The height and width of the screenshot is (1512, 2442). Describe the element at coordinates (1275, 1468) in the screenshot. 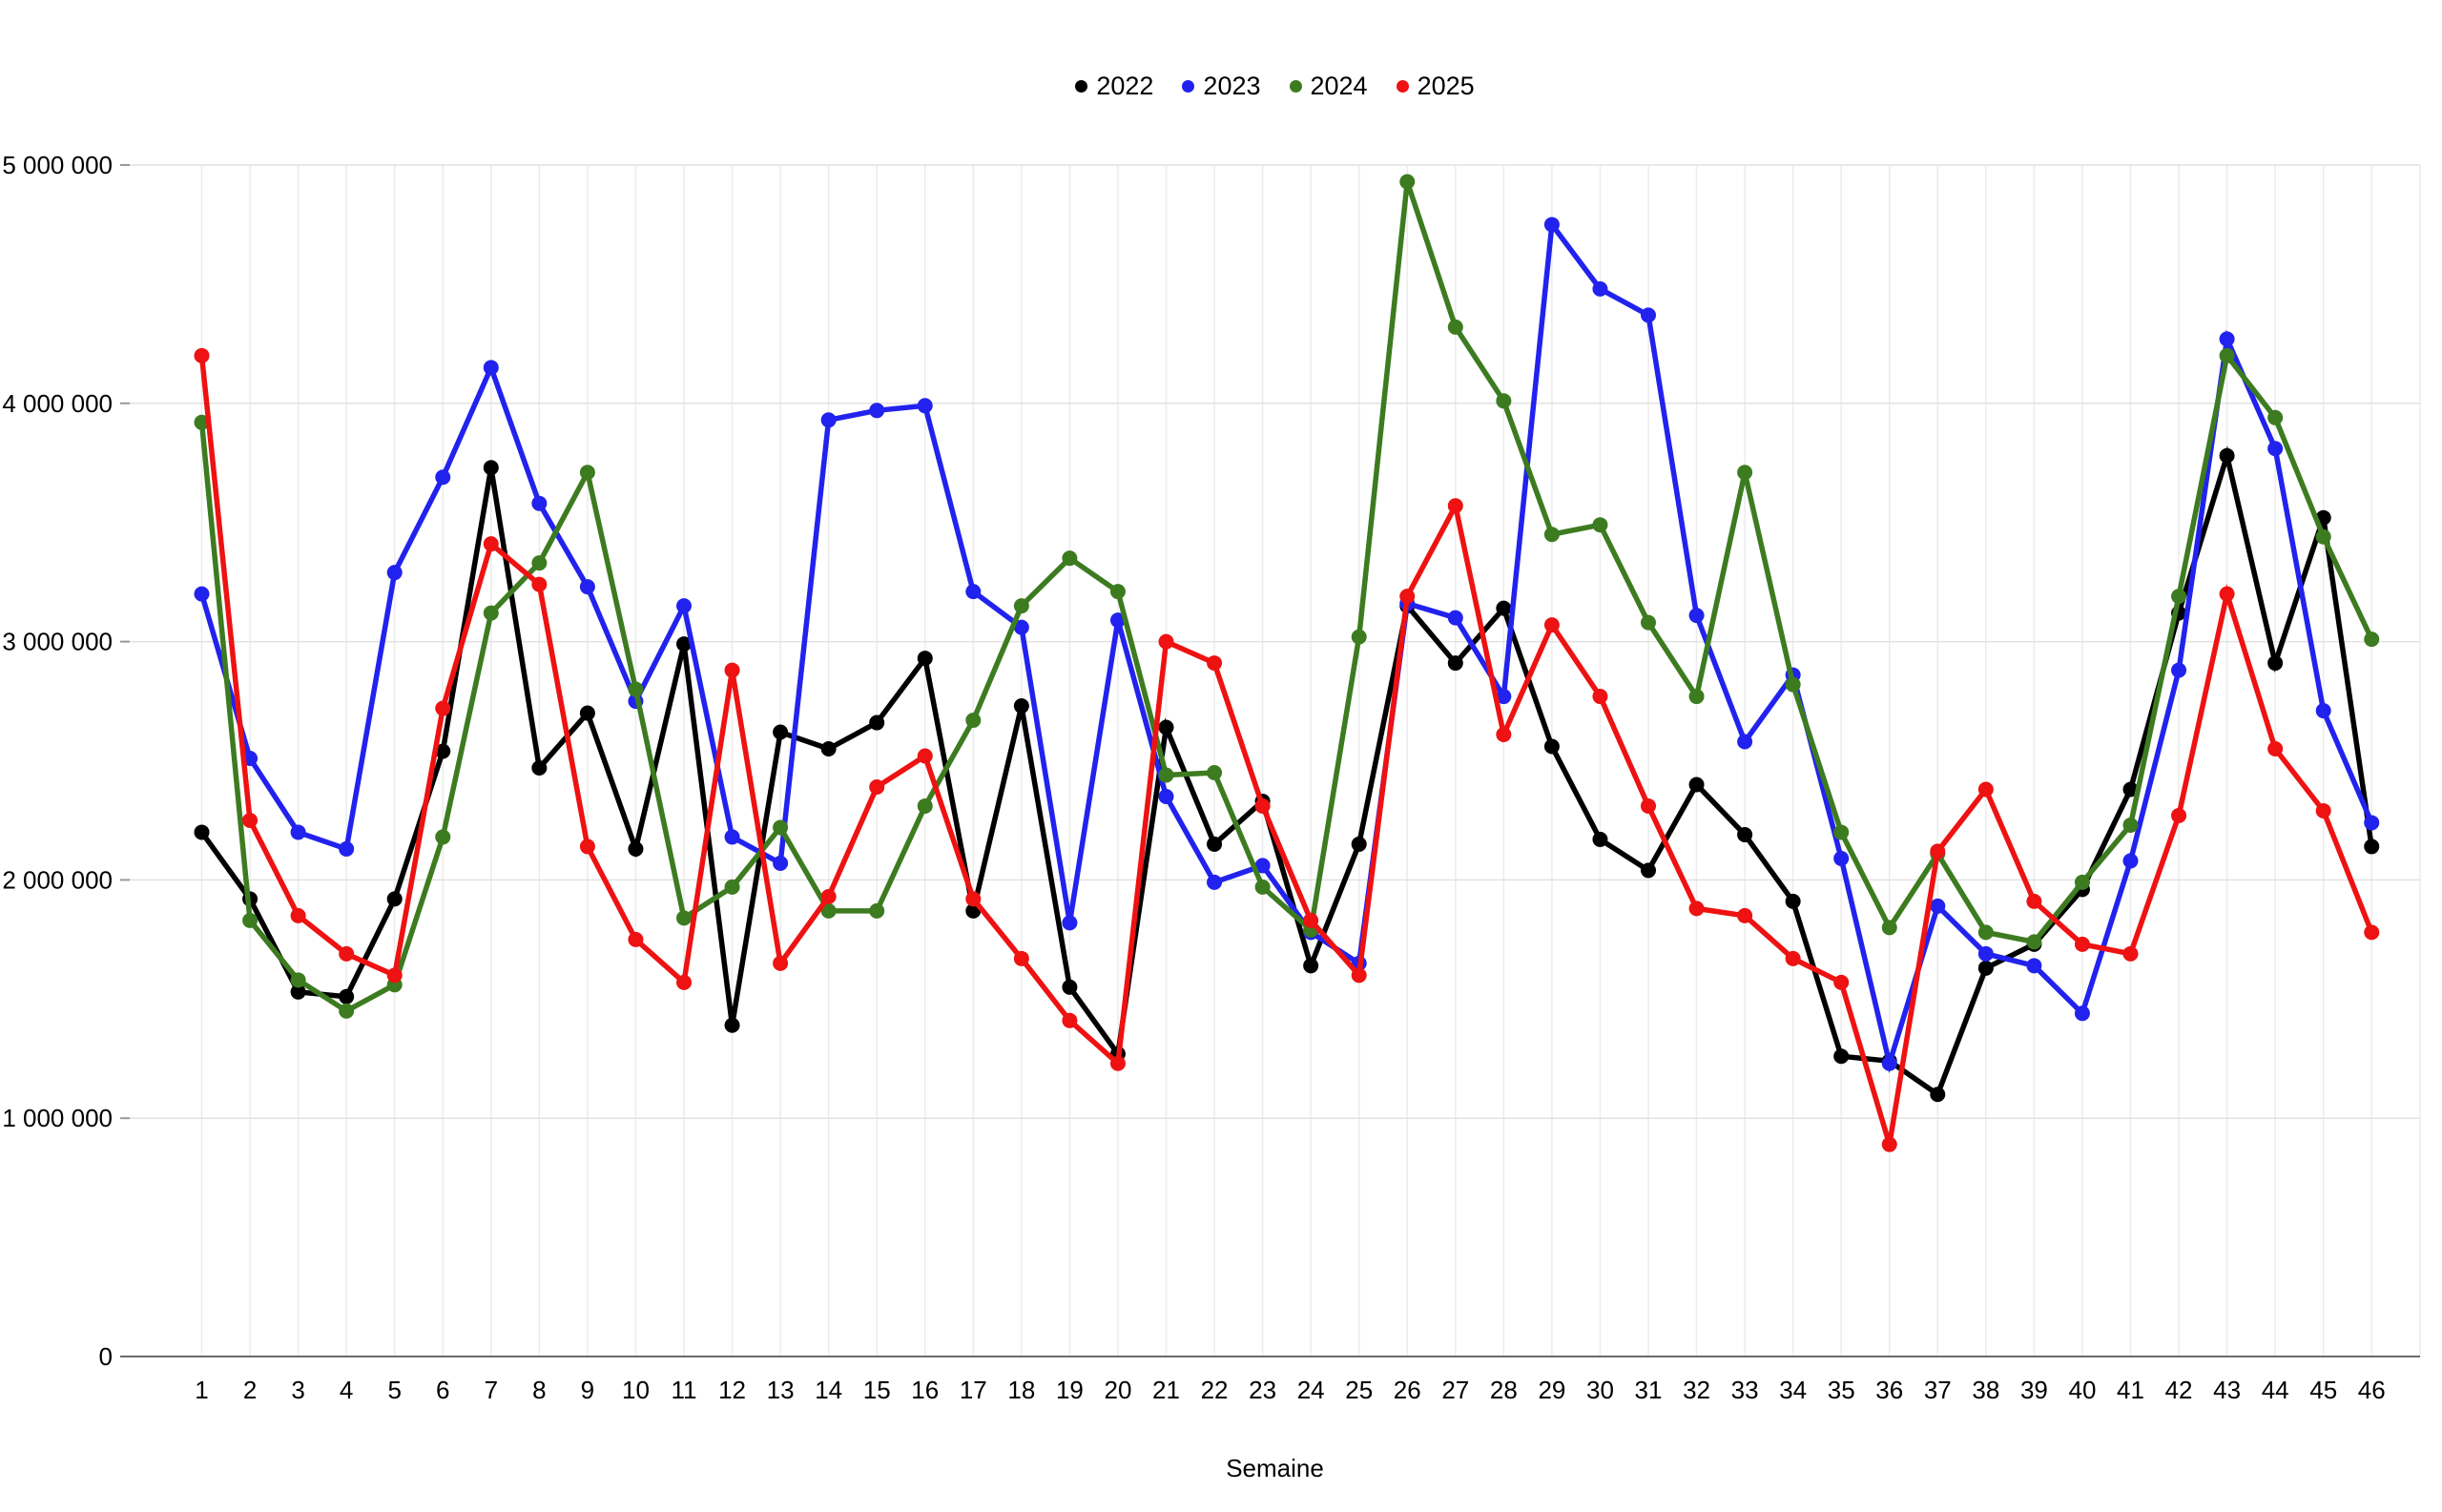

I see `x-axis-title: Semaine` at that location.